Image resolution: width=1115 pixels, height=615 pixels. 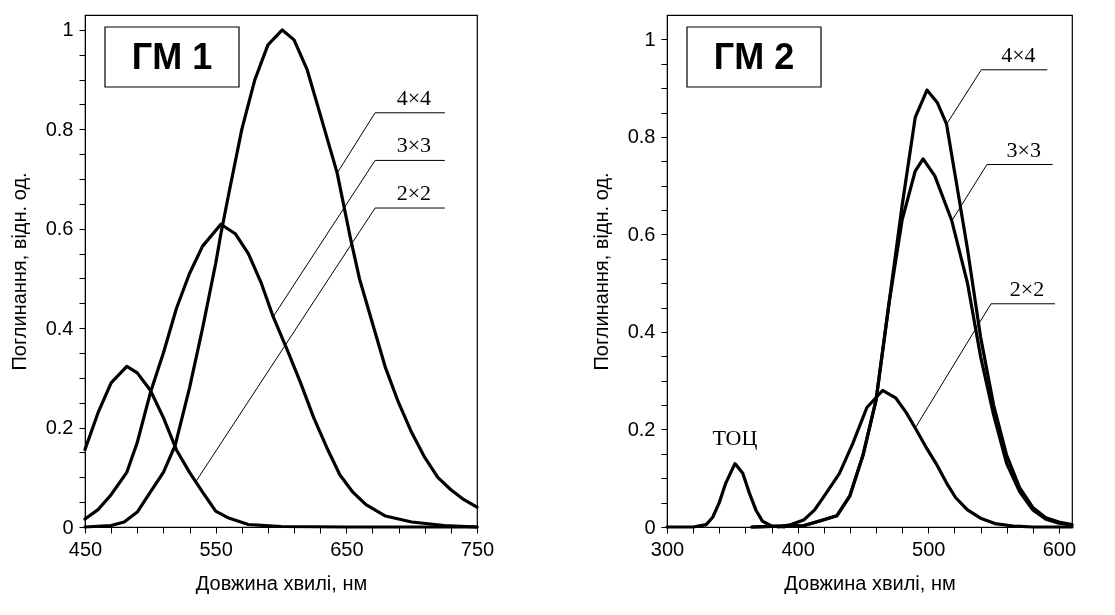 I want to click on x-tick-label: 300, so click(x=667, y=548).